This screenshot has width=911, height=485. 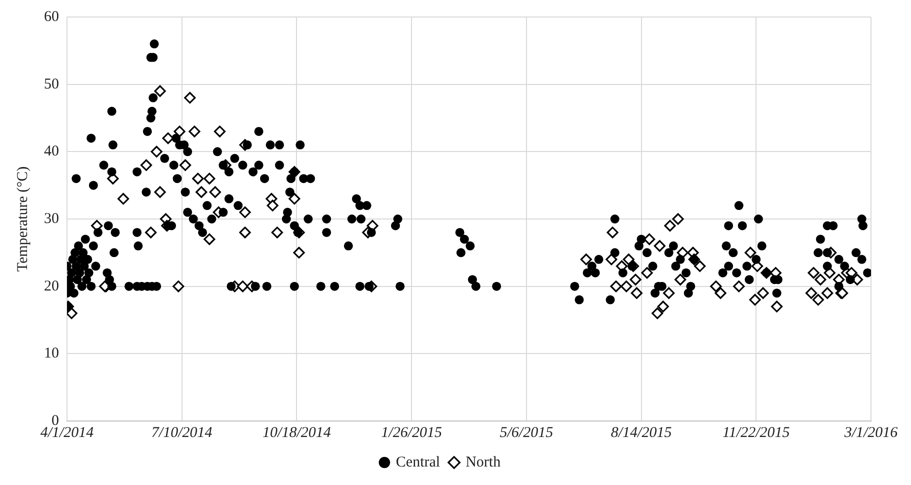 What do you see at coordinates (297, 432) in the screenshot?
I see `x-tick-label: 10/18/2014` at bounding box center [297, 432].